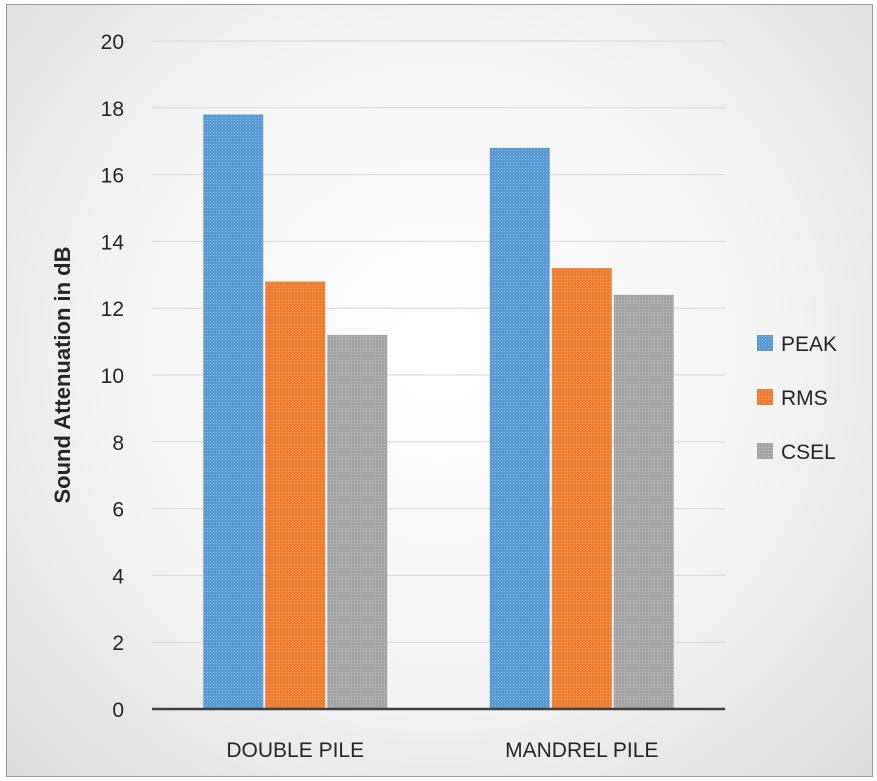  I want to click on y-tick-label: 0, so click(118, 710).